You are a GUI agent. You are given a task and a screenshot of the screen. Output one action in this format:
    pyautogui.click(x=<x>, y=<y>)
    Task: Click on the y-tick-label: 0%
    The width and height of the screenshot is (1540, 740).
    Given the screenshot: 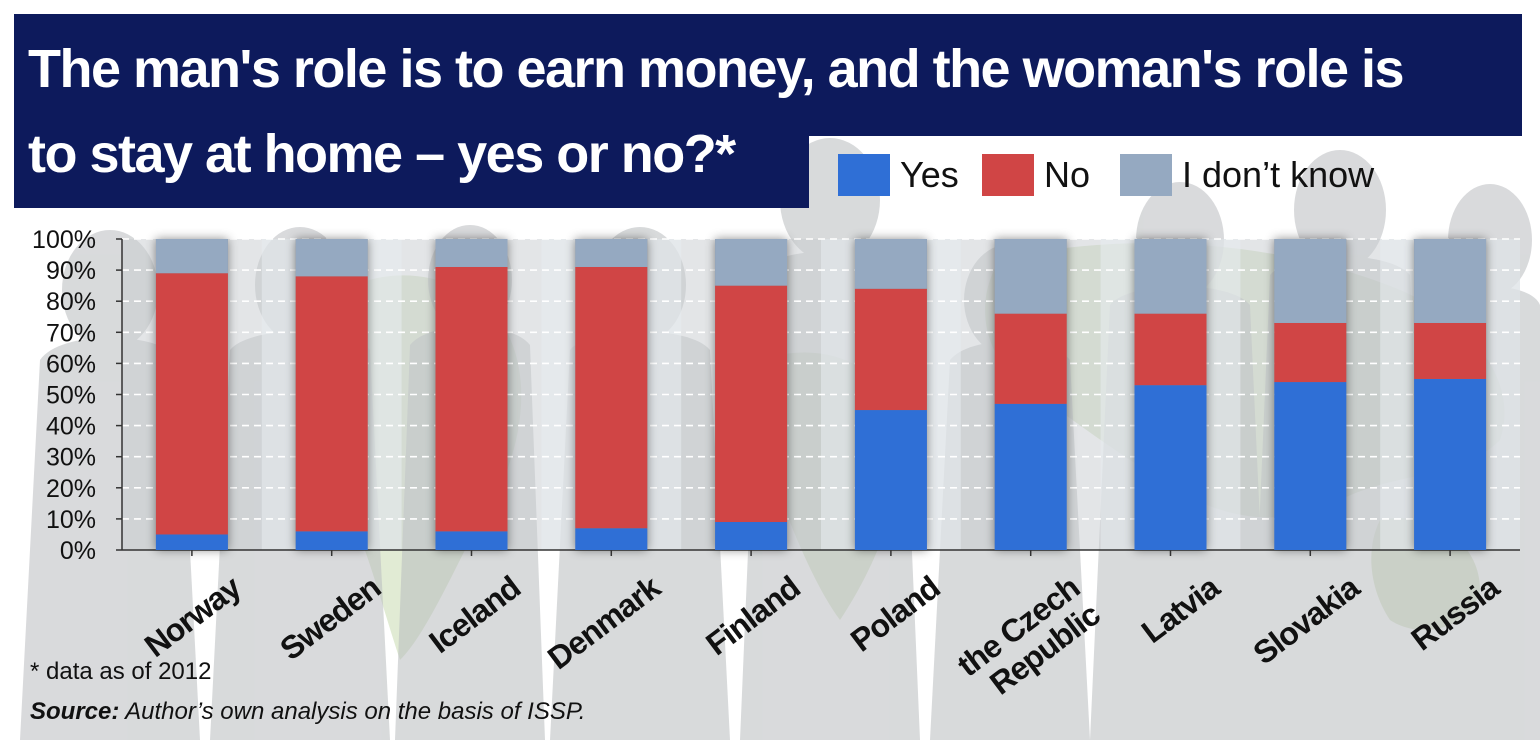 What is the action you would take?
    pyautogui.click(x=78, y=551)
    